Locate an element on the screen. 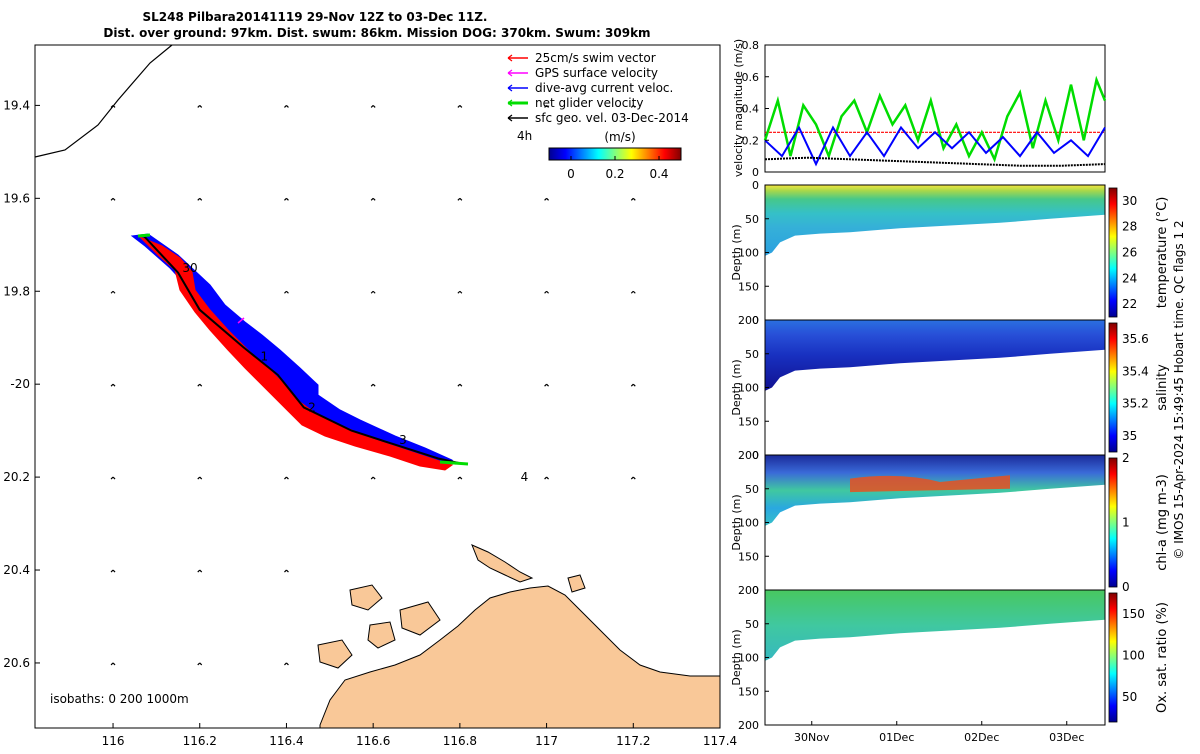 This screenshot has height=754, width=1200. section-colorbar-tick-label: 50 is located at coordinates (1129, 697).